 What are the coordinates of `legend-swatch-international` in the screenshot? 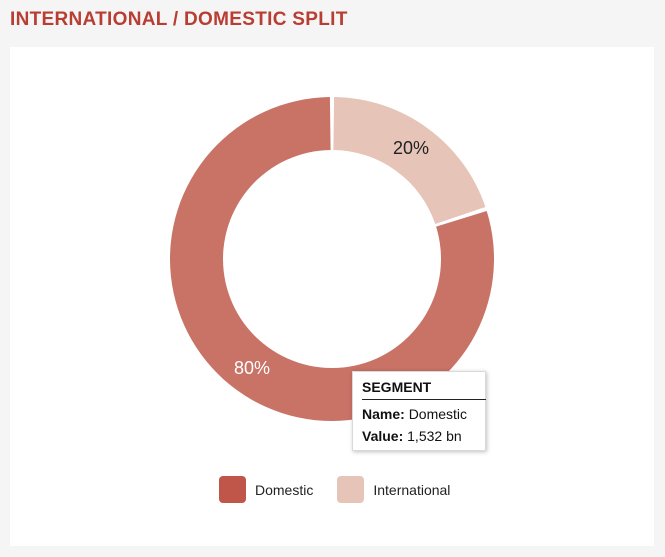 It's located at (351, 489).